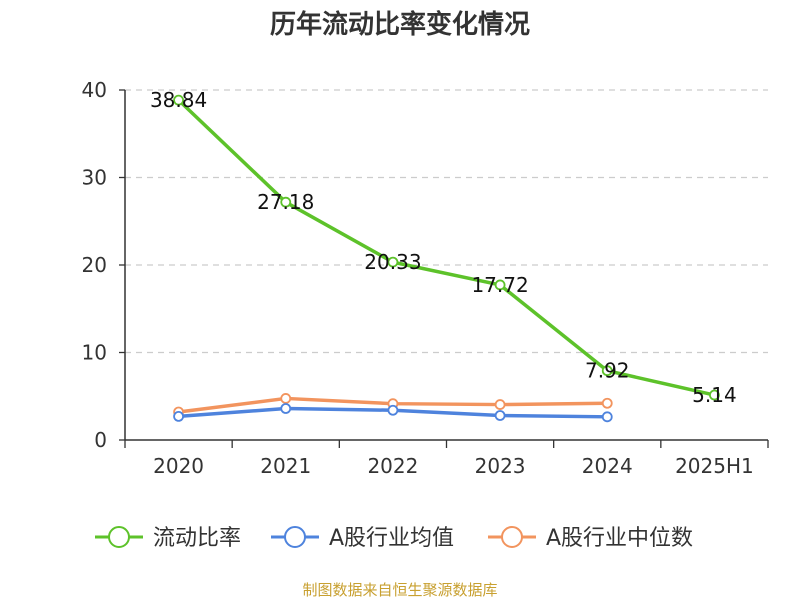 The height and width of the screenshot is (600, 800). Describe the element at coordinates (399, 590) in the screenshot. I see `source-note: 制图数据来自恒生聚源数据库` at that location.